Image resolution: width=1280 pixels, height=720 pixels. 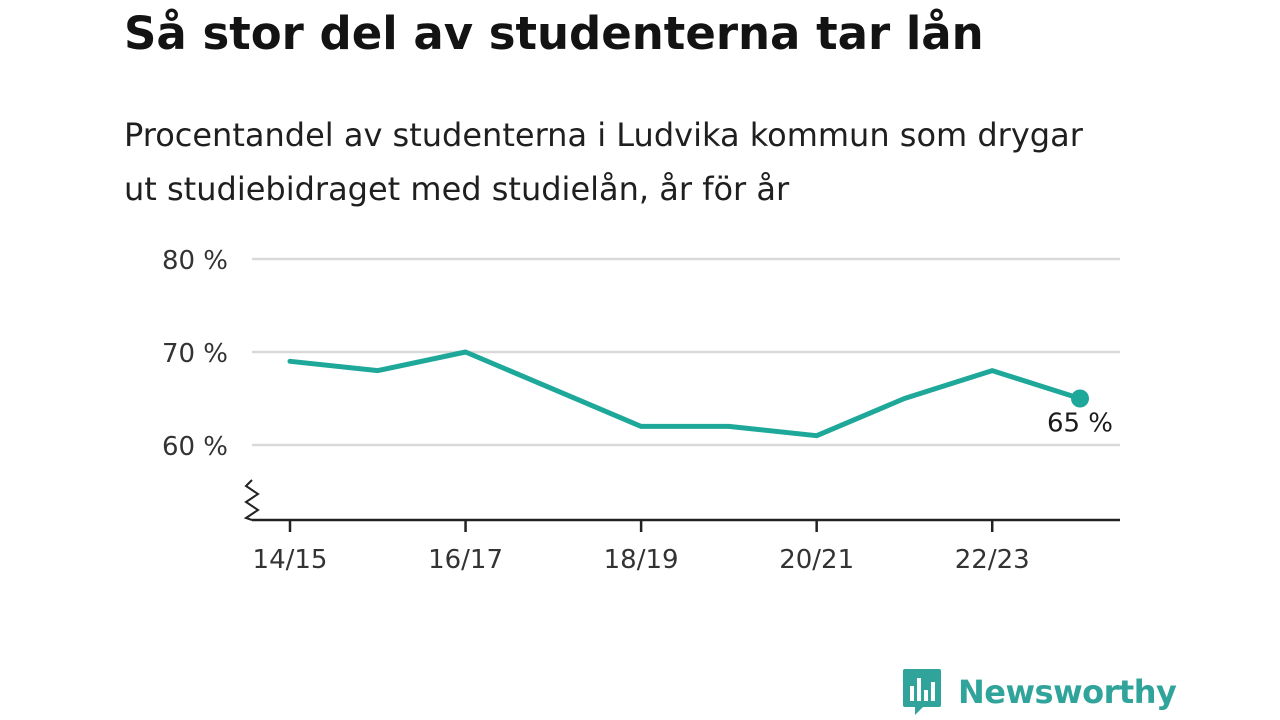 What do you see at coordinates (251, 500) in the screenshot?
I see `axis-break-icon` at bounding box center [251, 500].